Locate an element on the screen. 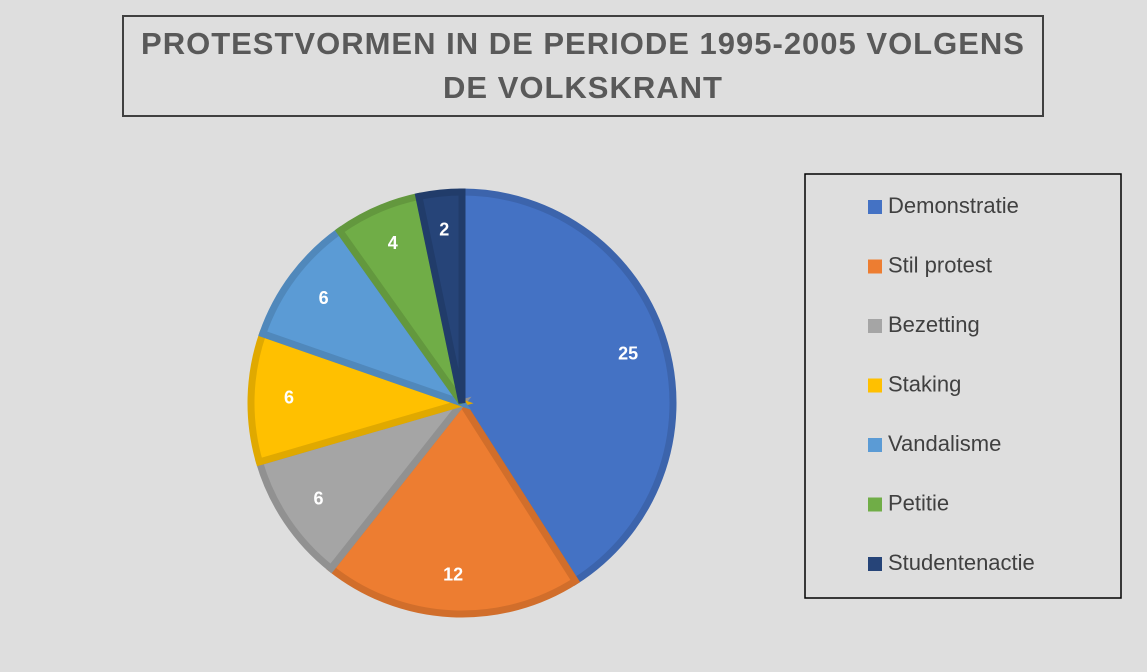 The width and height of the screenshot is (1147, 672). legend-label: Stil protest is located at coordinates (940, 264).